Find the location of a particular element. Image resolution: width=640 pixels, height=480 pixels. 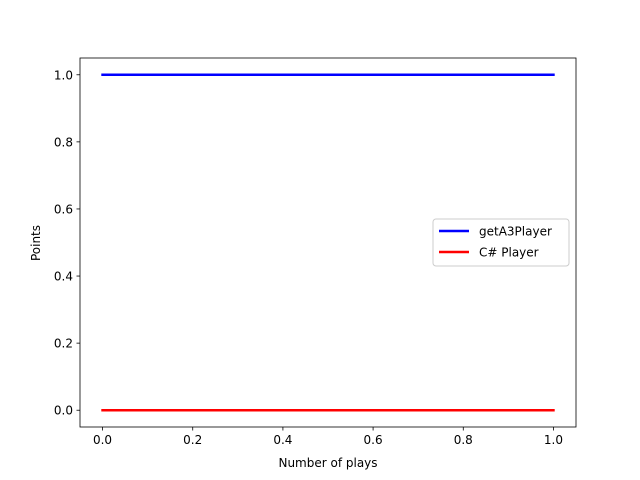

y-tick-label: 0.2 is located at coordinates (63, 344).